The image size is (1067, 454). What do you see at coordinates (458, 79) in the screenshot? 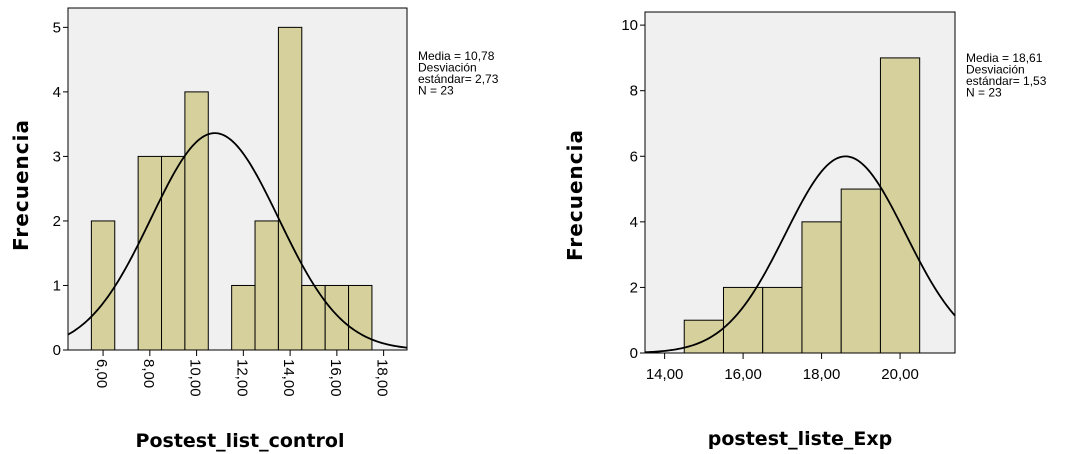
I see `stats-line: estándar= 2,73` at bounding box center [458, 79].